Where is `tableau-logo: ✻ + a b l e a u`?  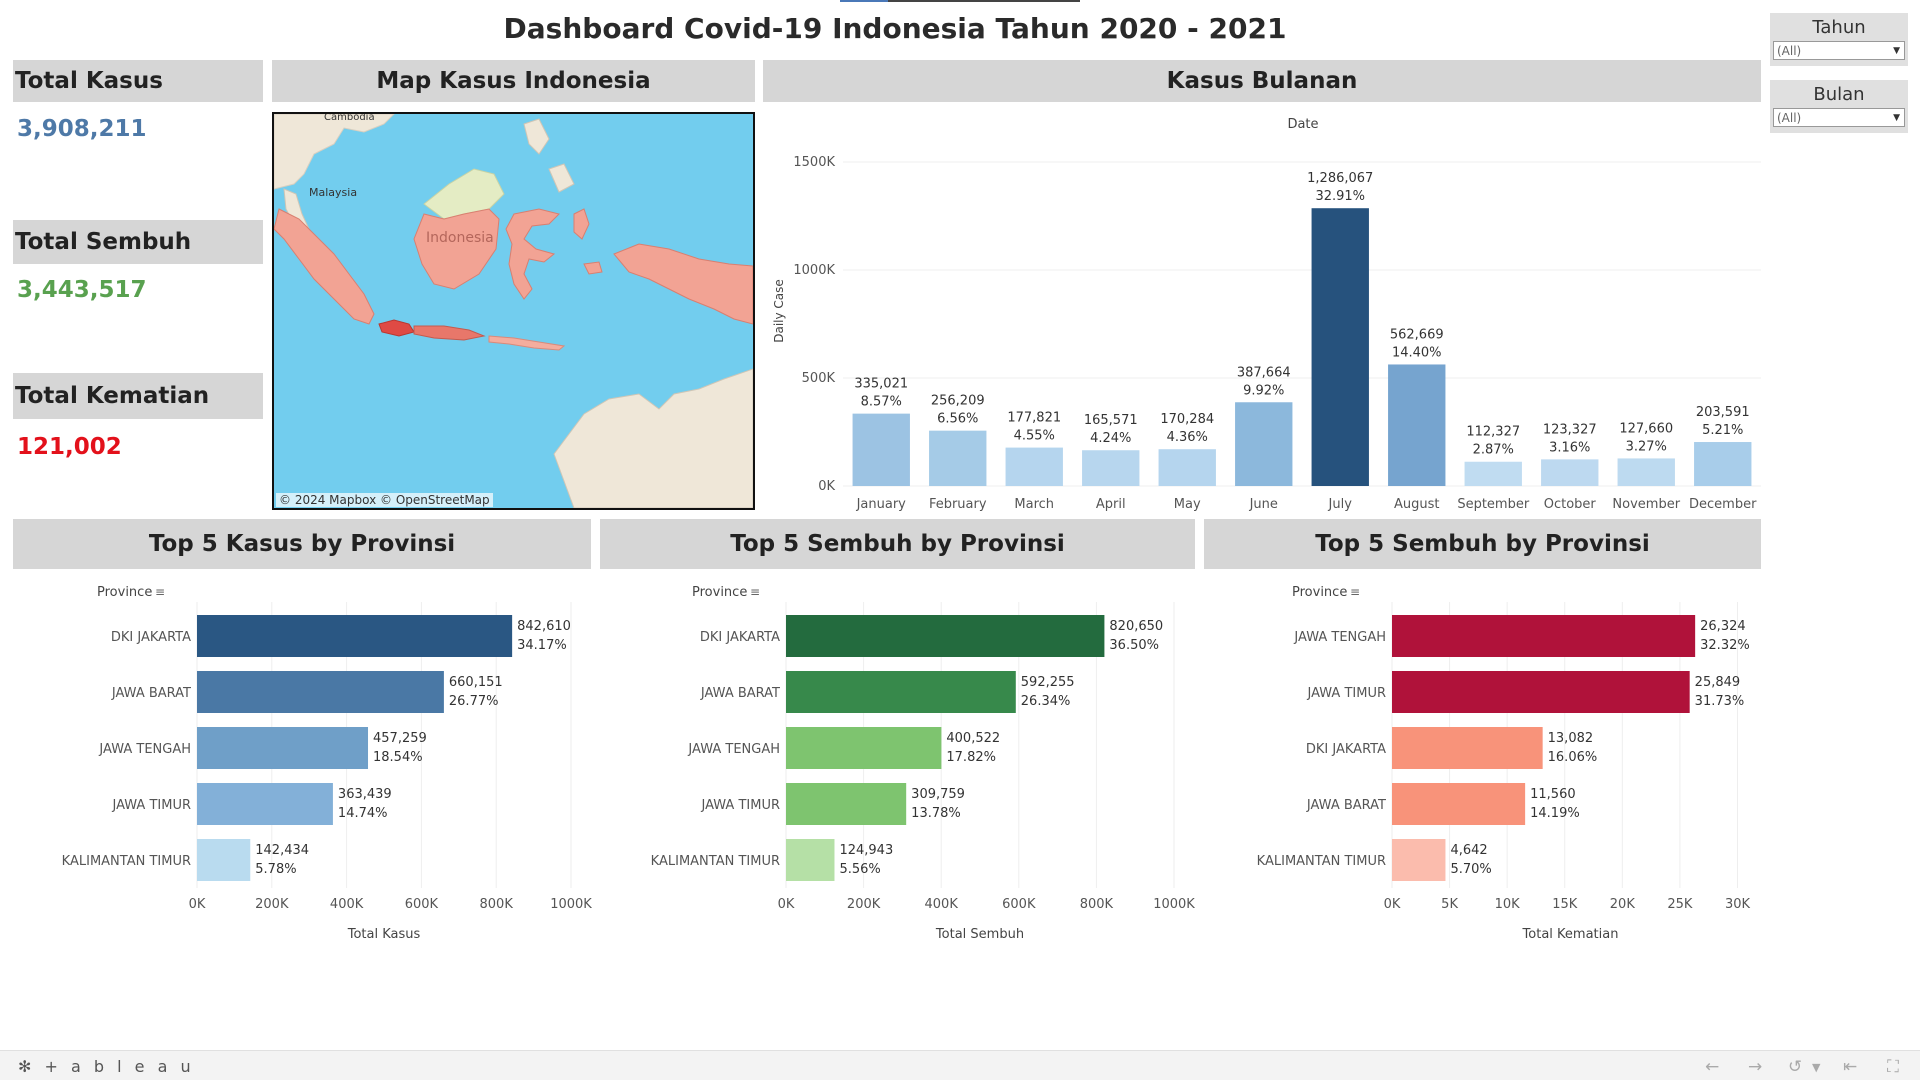 tableau-logo: ✻ + a b l e a u is located at coordinates (106, 1066).